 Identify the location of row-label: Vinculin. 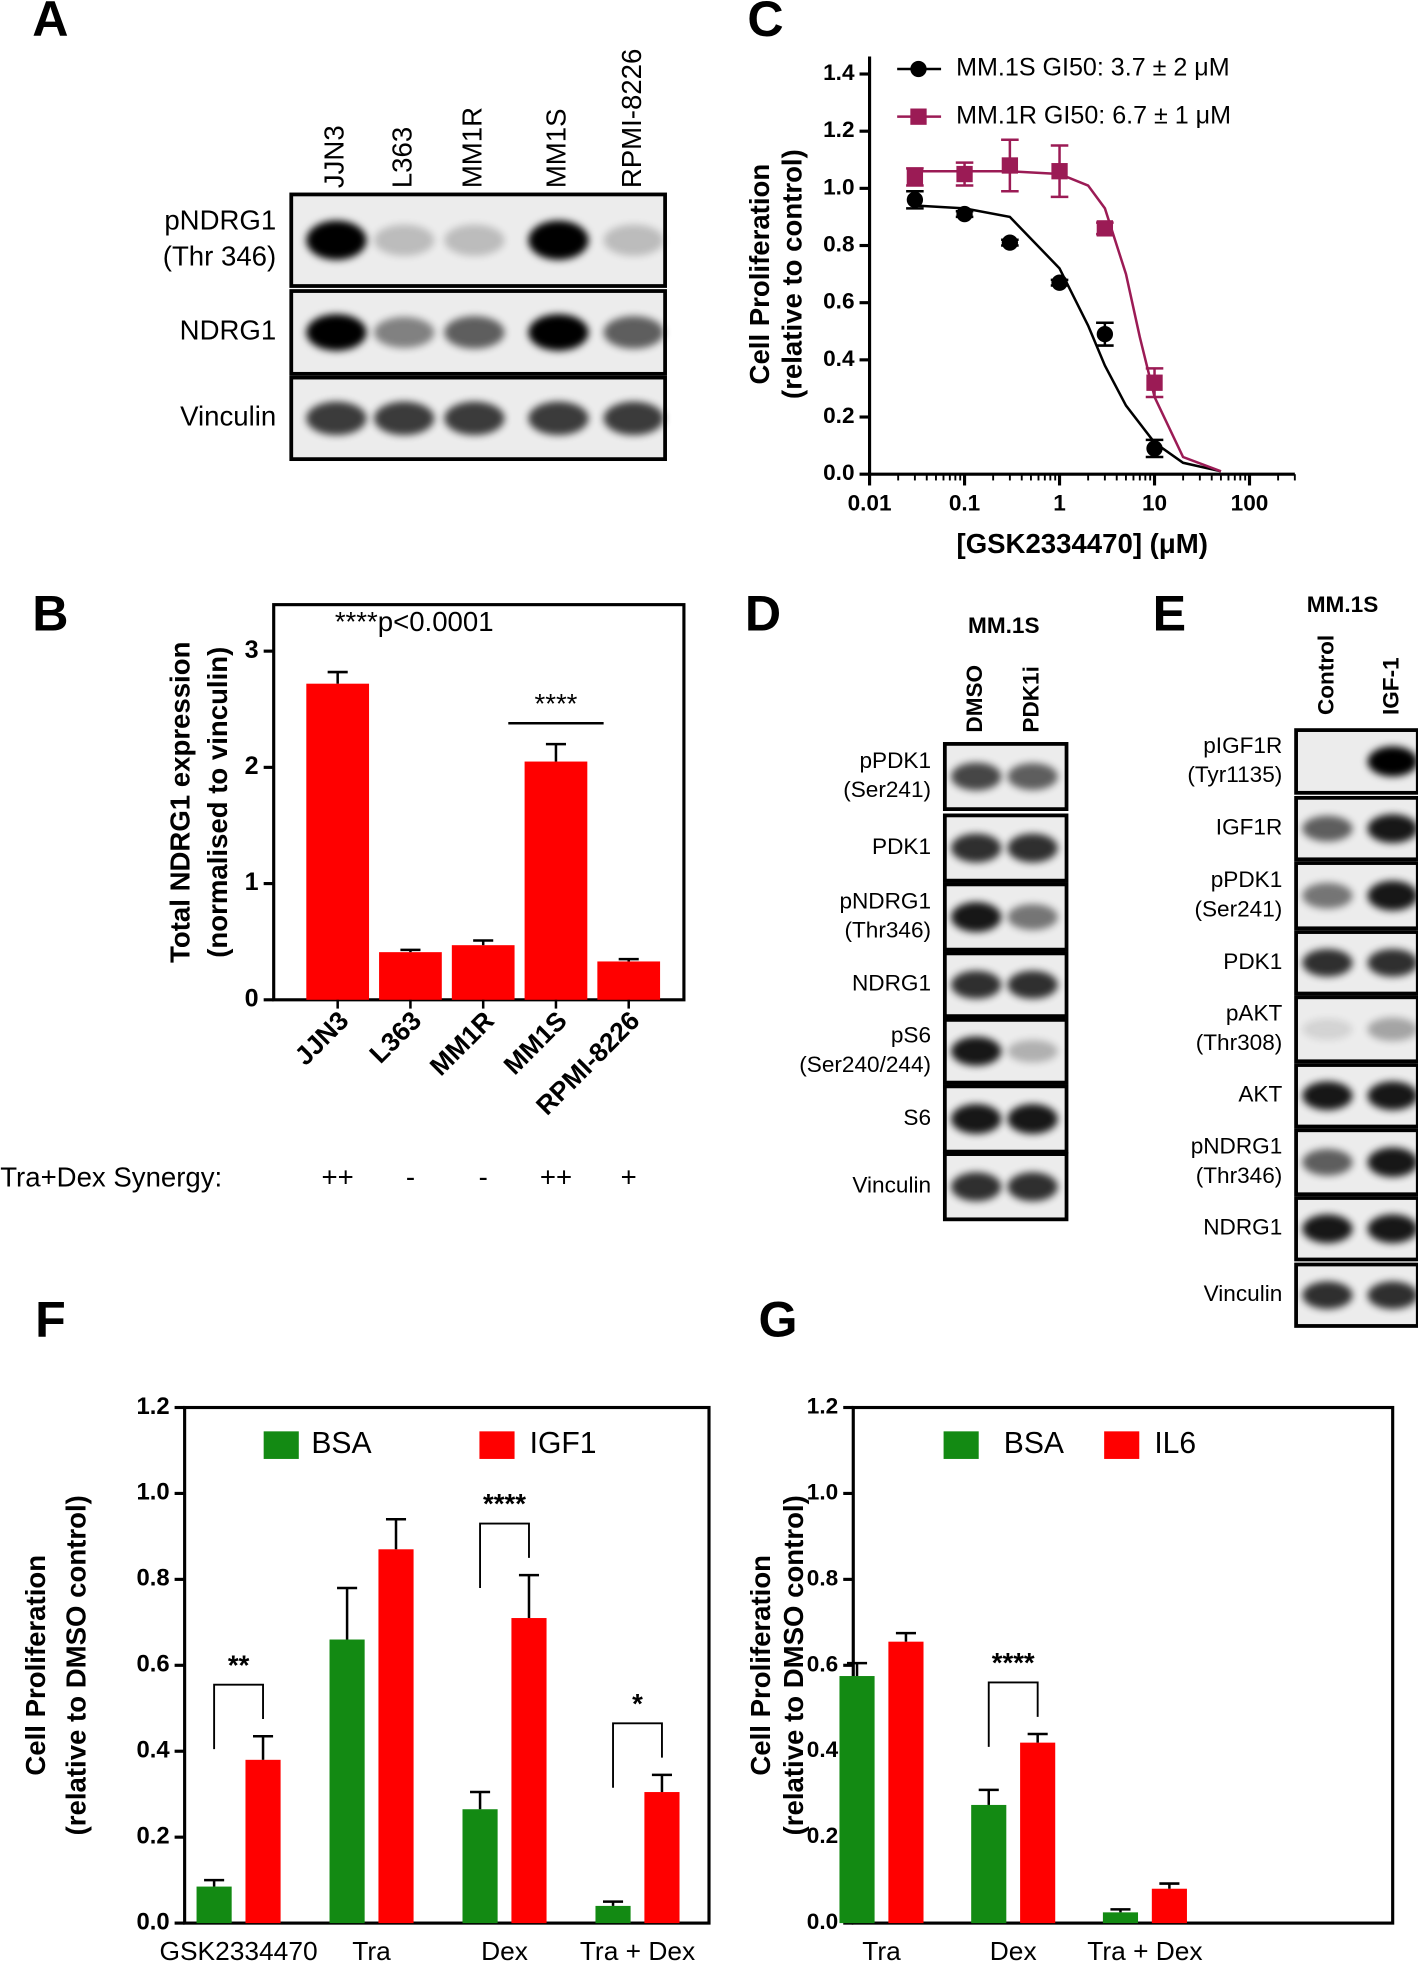
(228, 416).